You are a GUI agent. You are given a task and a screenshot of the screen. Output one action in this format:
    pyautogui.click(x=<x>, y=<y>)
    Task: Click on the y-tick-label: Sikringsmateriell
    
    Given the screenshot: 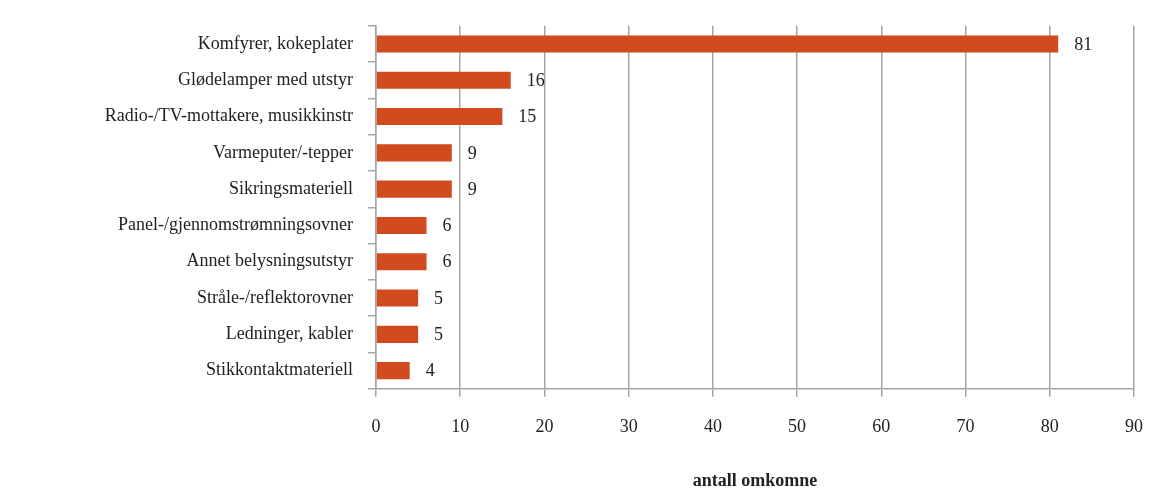 What is the action you would take?
    pyautogui.click(x=291, y=187)
    